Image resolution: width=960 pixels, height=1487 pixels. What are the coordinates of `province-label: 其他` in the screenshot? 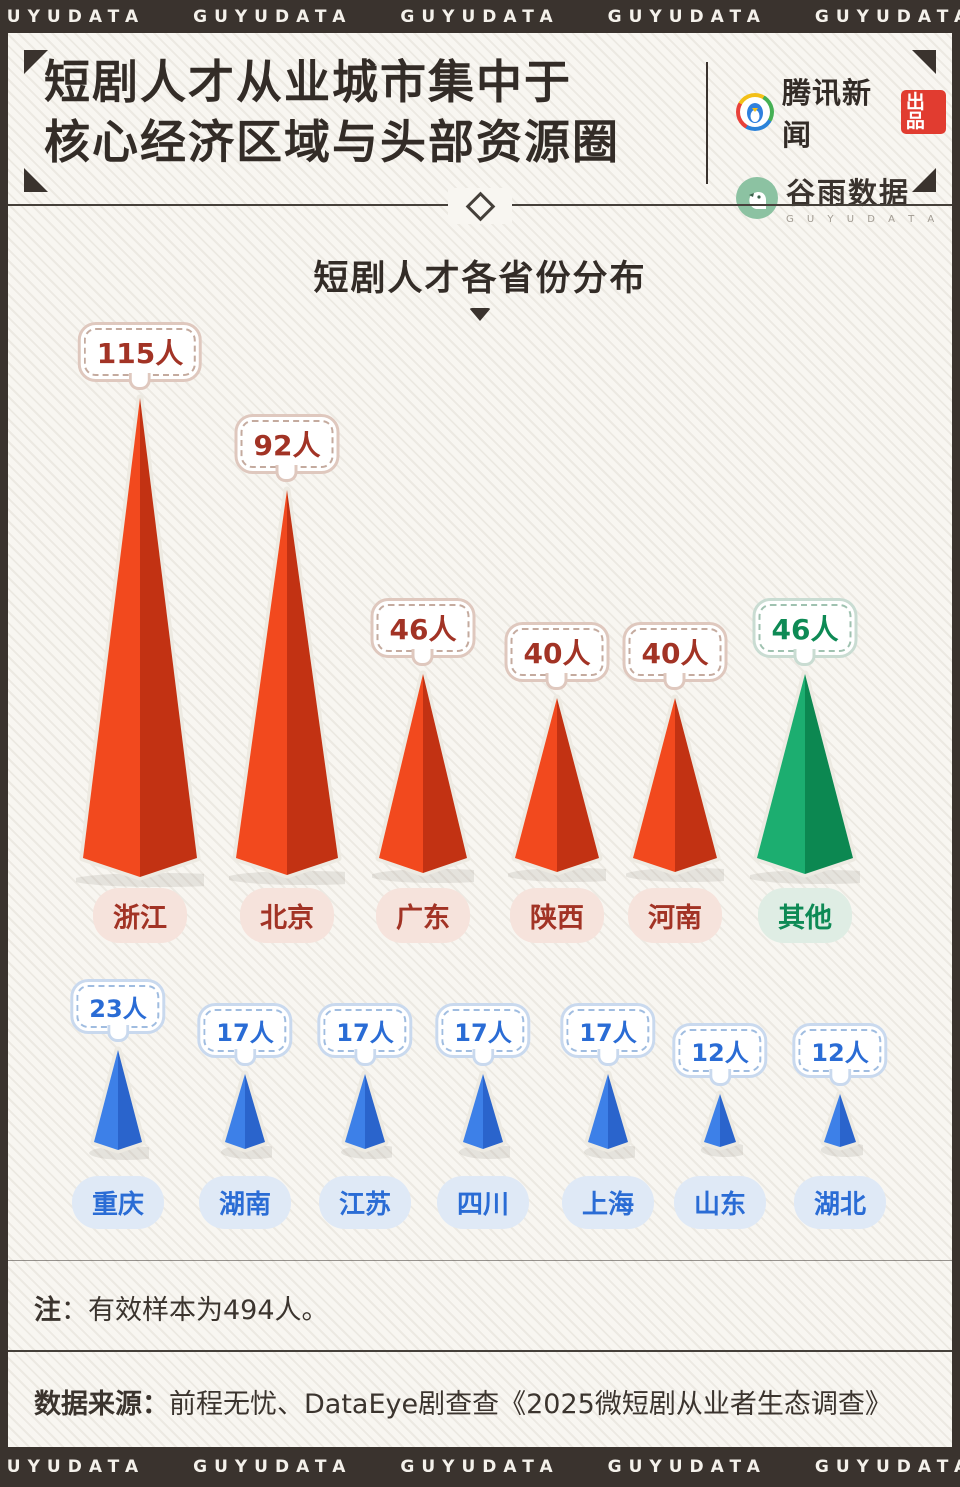 It's located at (805, 915).